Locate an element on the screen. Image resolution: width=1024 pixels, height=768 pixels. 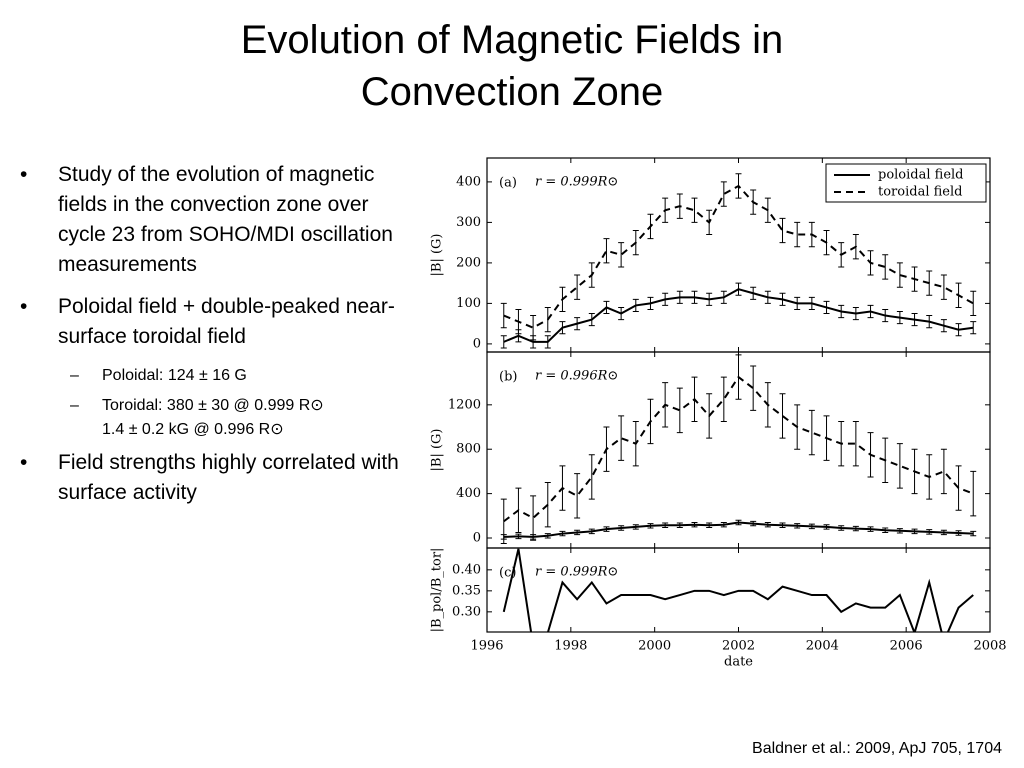
x-tick-label: 1996 is located at coordinates (486, 646).